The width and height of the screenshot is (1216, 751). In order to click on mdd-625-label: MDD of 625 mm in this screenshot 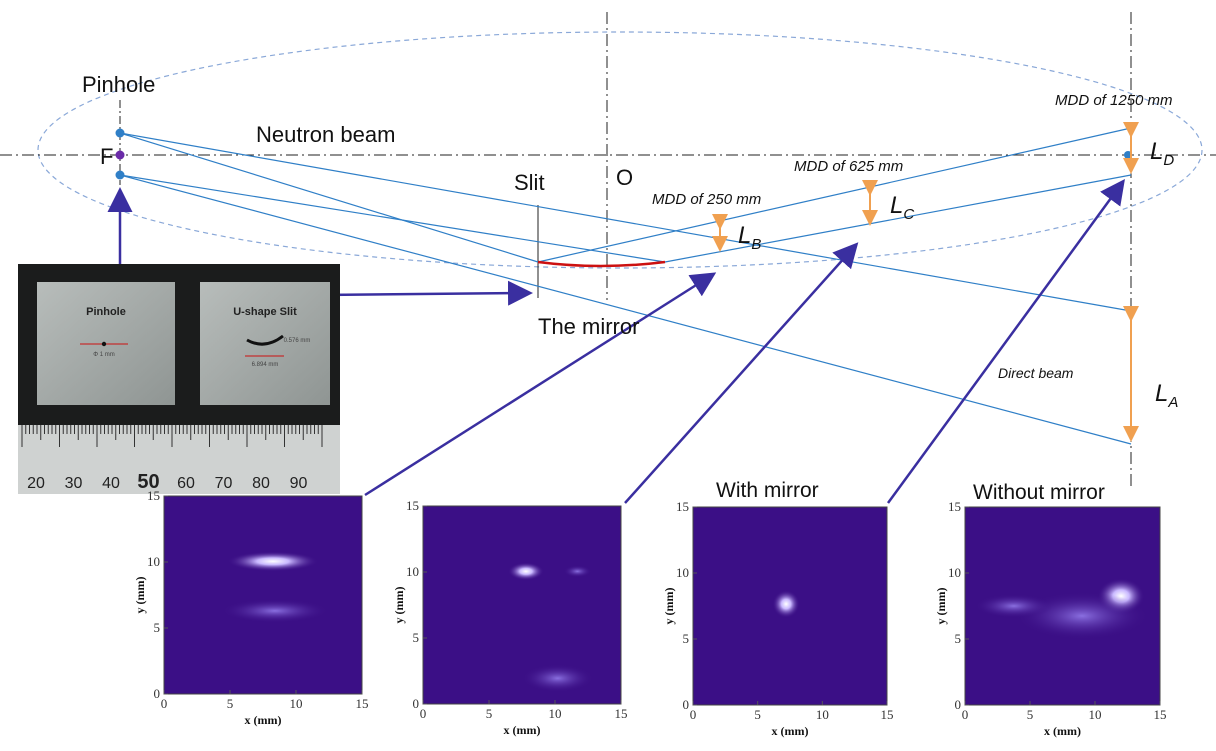, I will do `click(849, 166)`.